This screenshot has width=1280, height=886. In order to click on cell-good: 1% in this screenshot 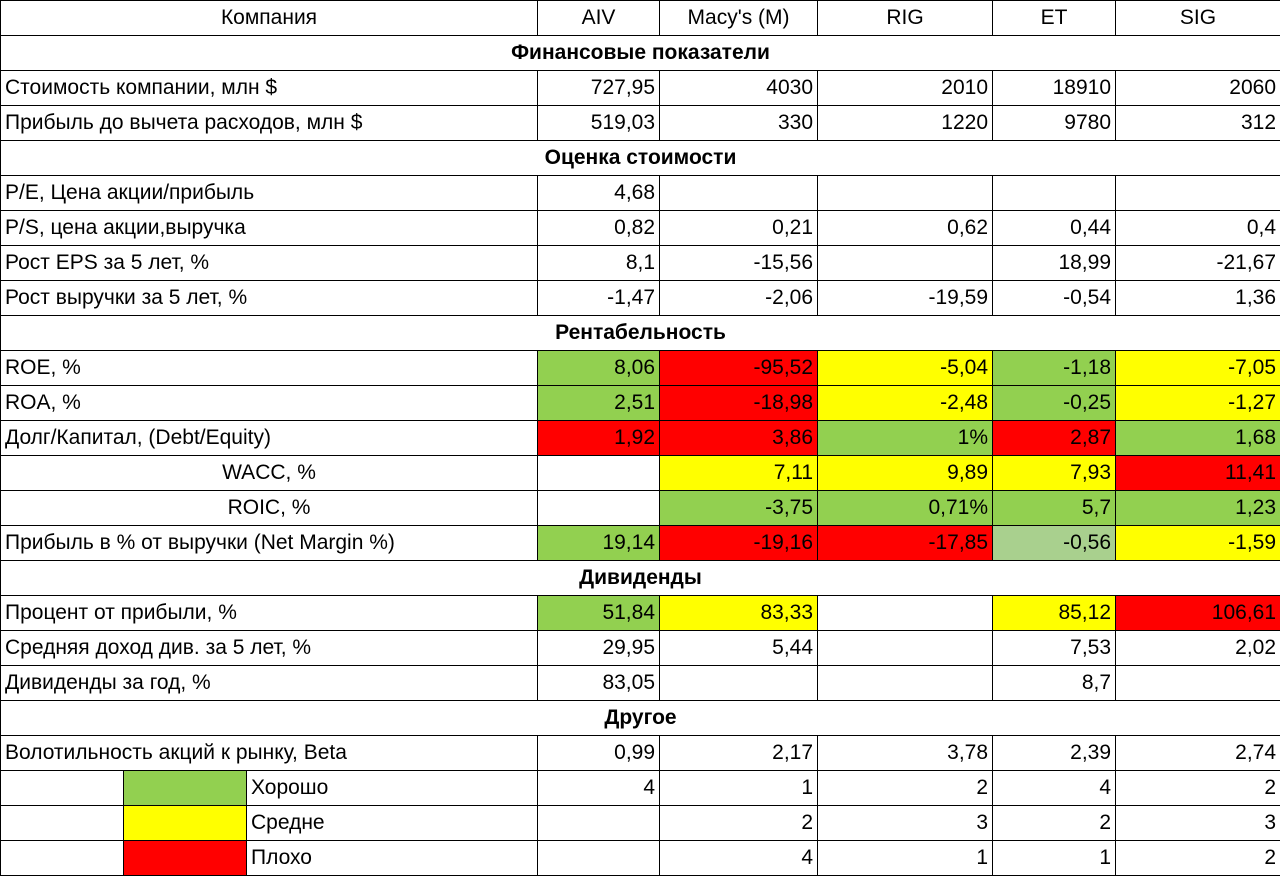, I will do `click(905, 438)`.